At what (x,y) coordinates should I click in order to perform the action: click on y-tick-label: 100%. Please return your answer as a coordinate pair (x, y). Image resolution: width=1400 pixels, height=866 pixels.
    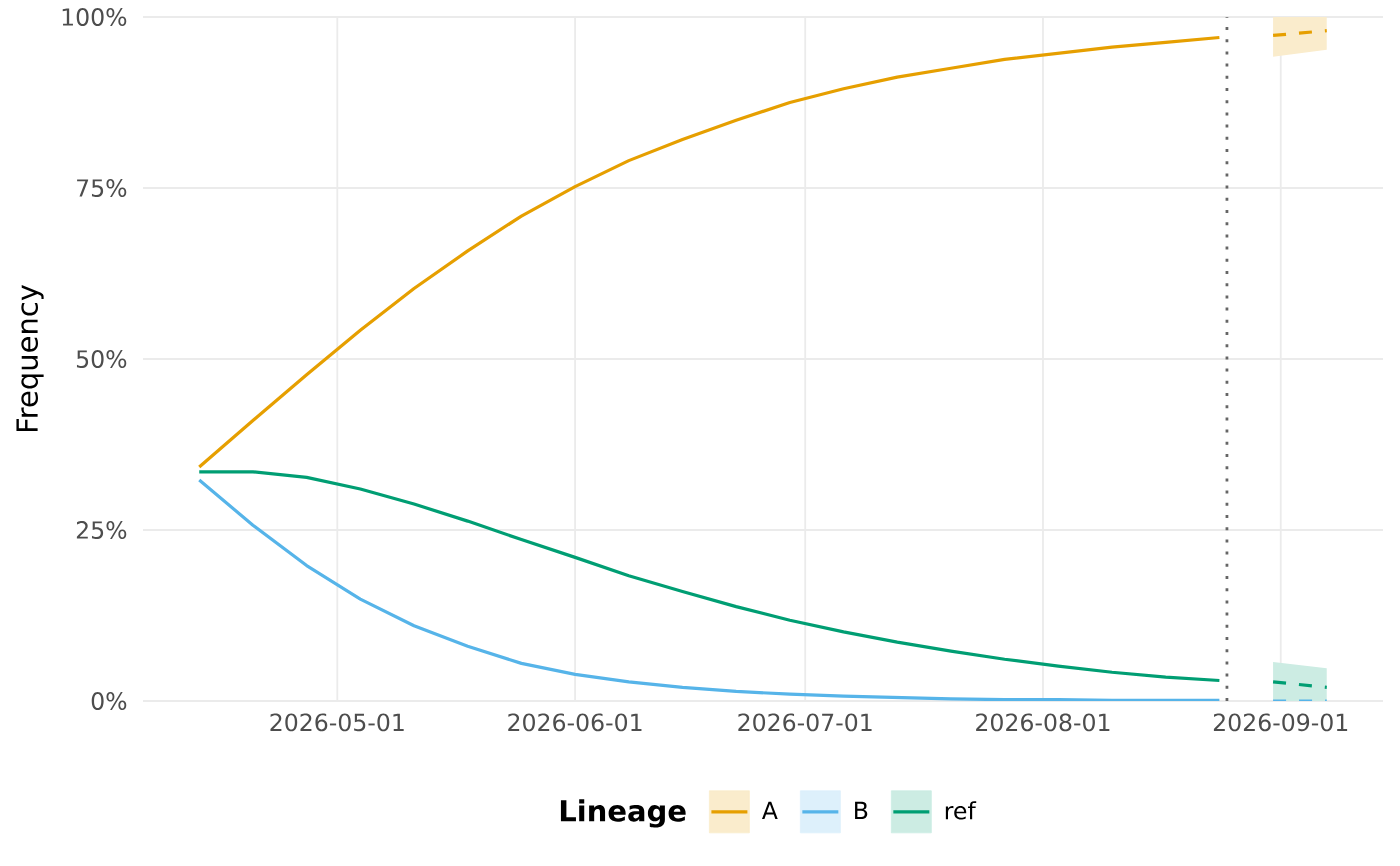
    Looking at the image, I should click on (94, 17).